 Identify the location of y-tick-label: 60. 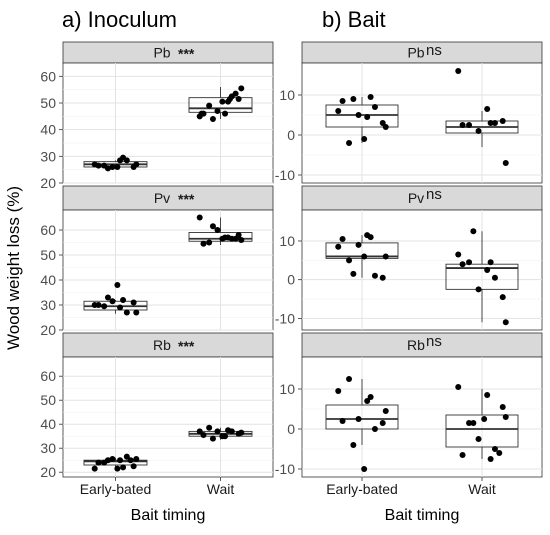
(48, 230).